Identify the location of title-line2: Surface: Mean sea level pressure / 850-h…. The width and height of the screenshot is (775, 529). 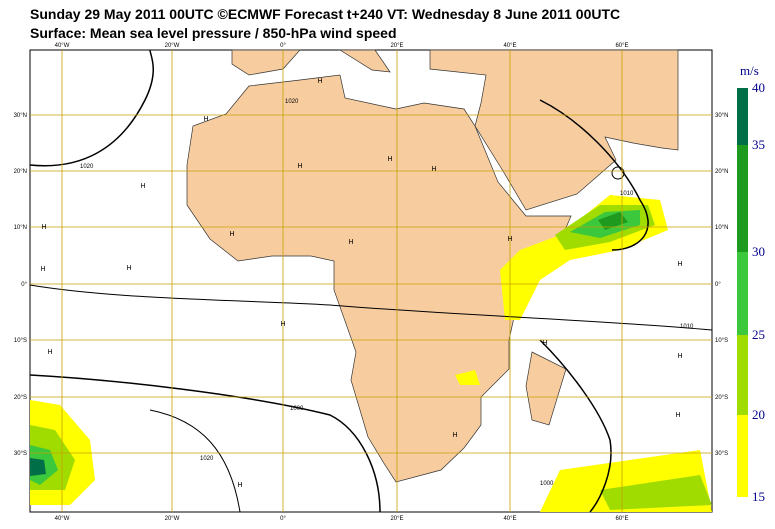
(213, 33).